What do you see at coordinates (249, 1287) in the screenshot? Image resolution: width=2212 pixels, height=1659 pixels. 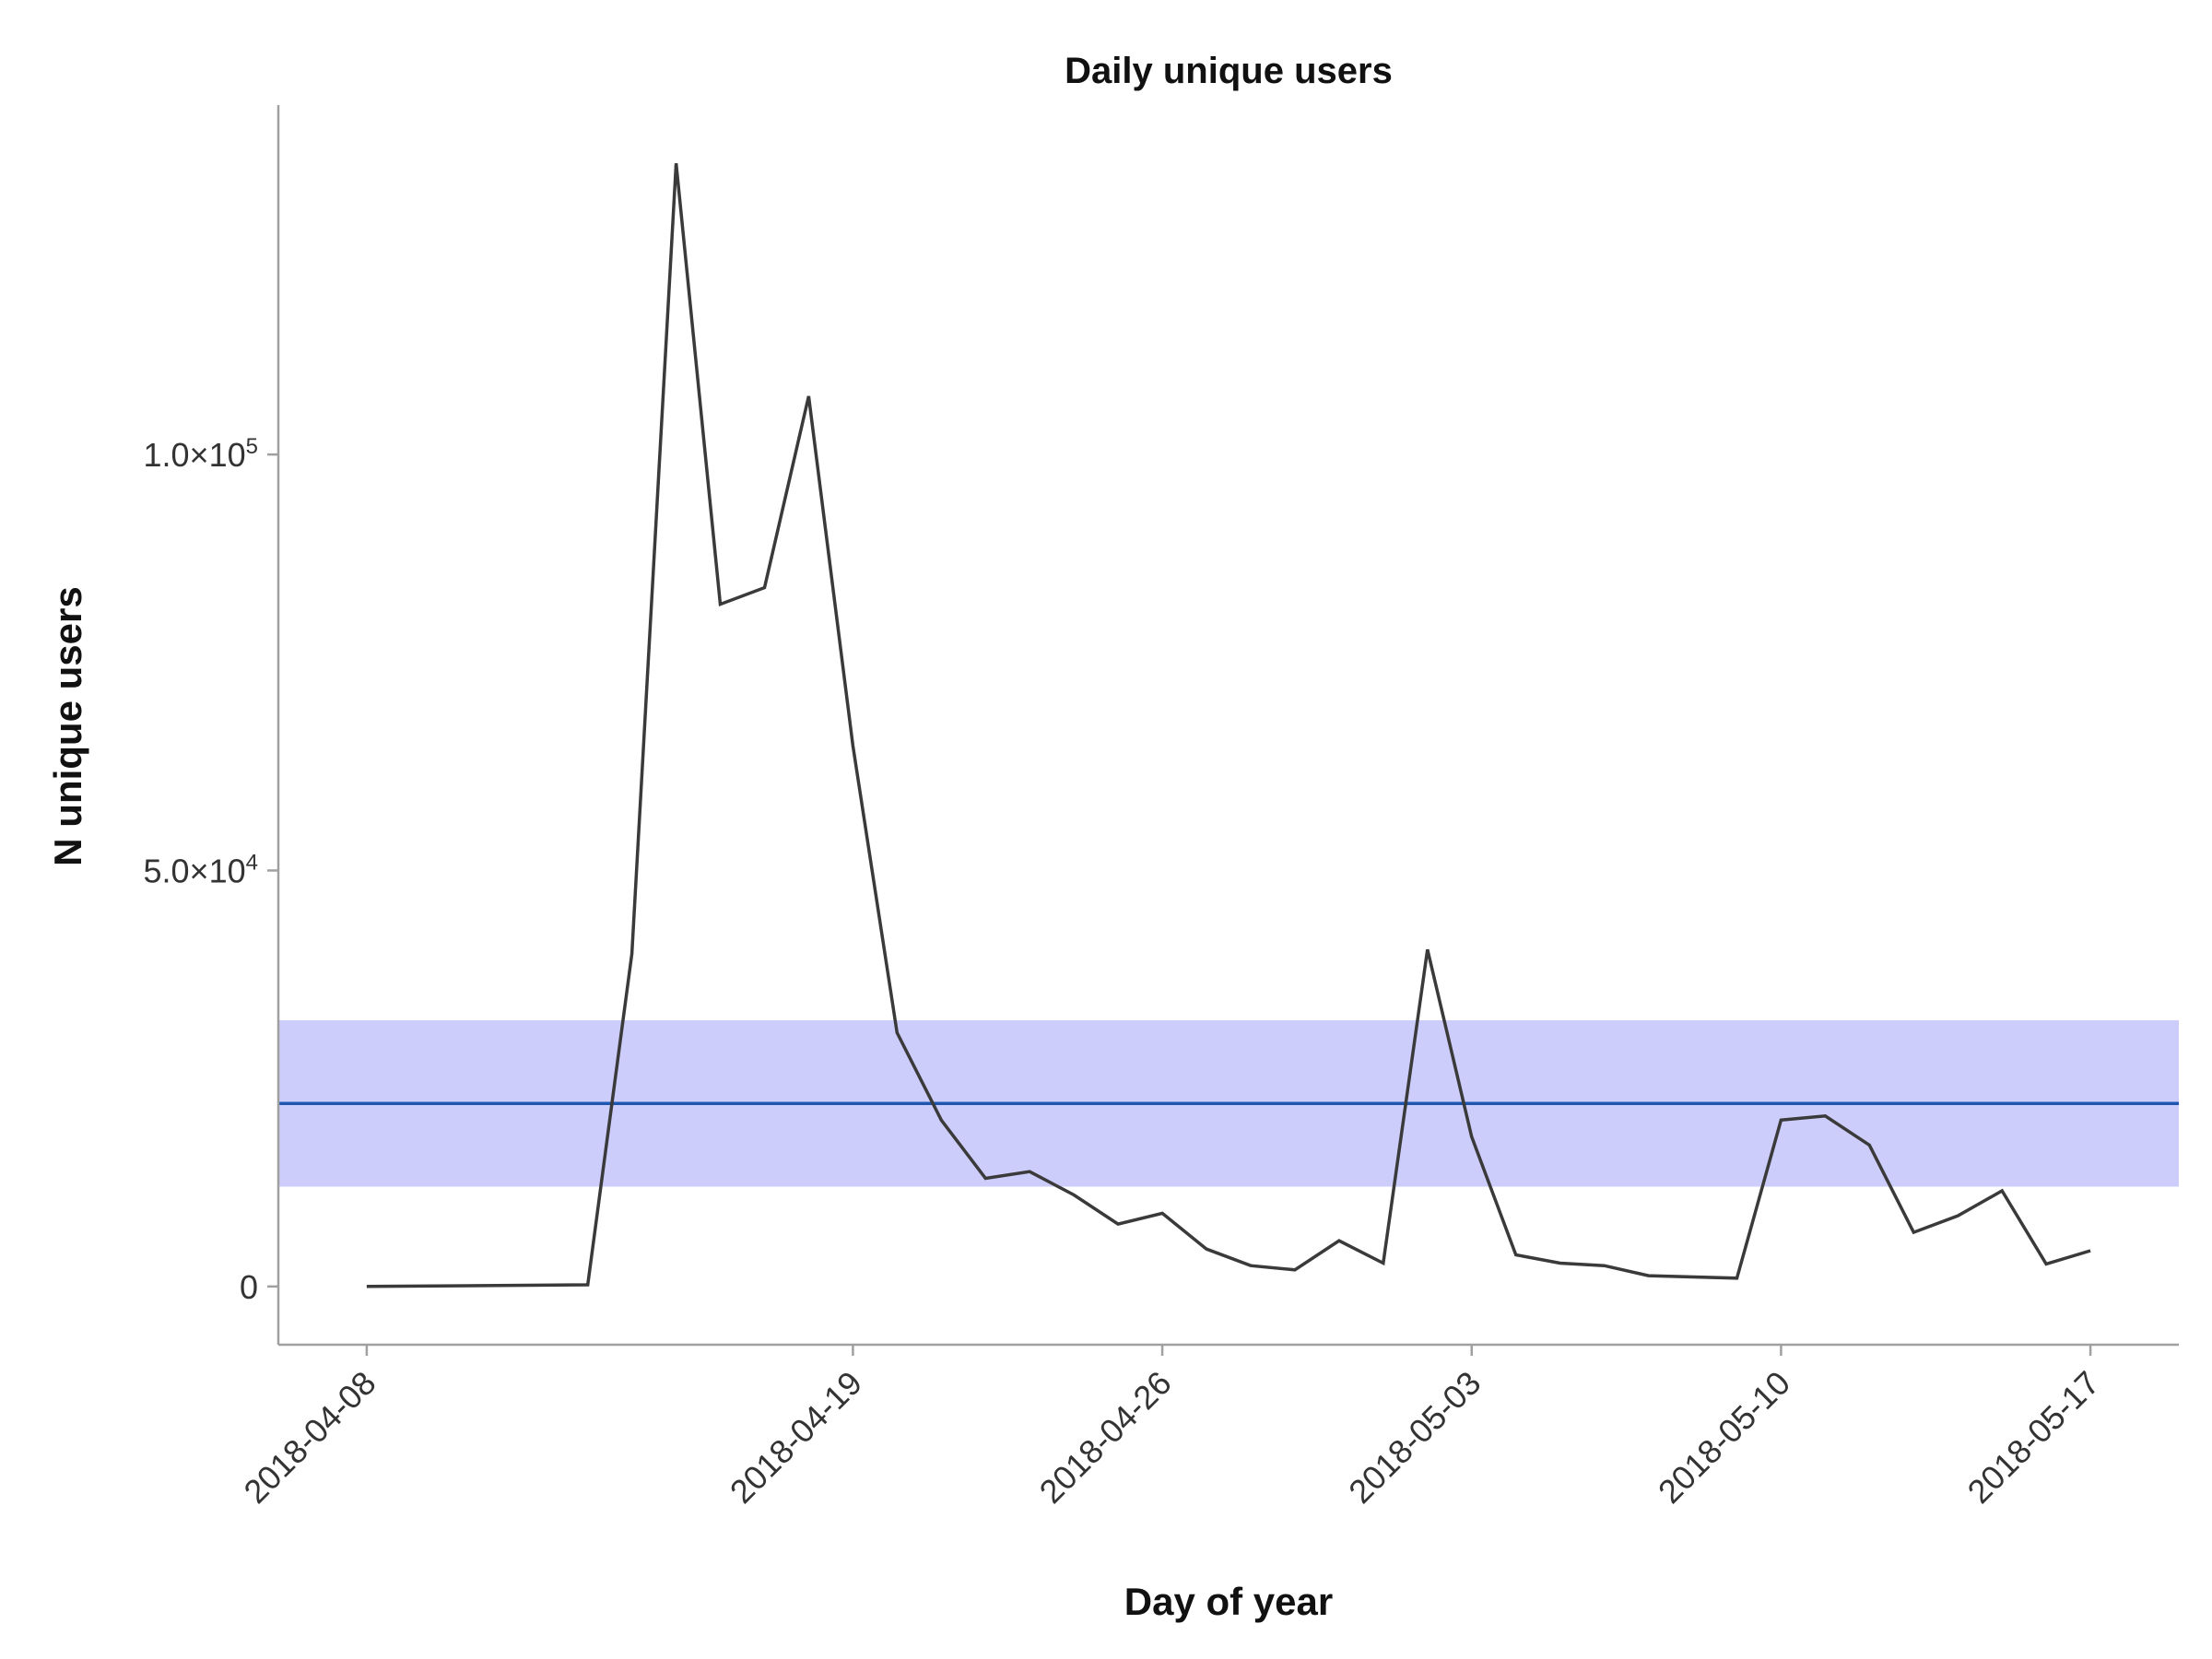 I see `y-tick-label: 0` at bounding box center [249, 1287].